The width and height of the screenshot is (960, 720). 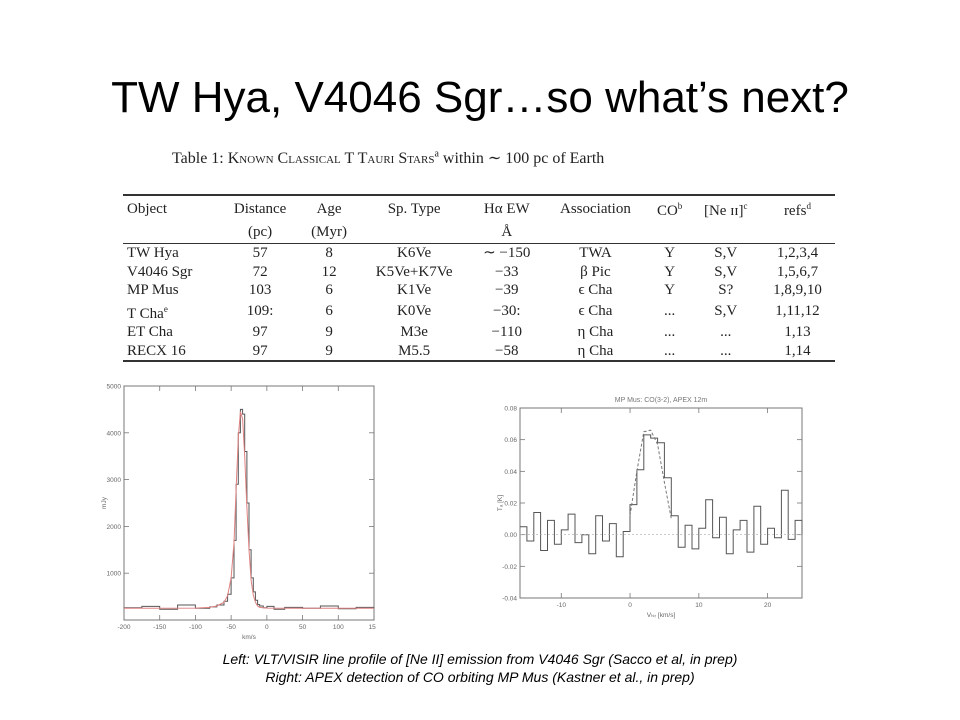 I want to click on y-tick-label: 0.04, so click(x=510, y=472).